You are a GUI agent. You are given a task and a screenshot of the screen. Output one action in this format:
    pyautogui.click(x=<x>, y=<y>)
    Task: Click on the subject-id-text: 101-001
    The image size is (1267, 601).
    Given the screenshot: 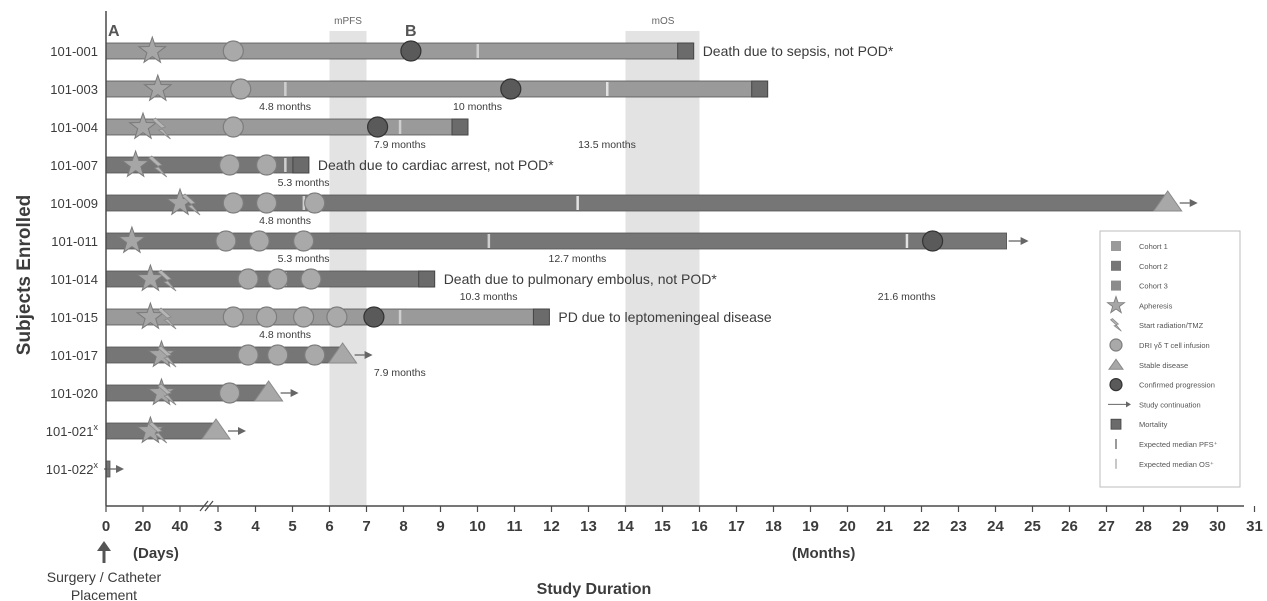 What is the action you would take?
    pyautogui.click(x=74, y=51)
    